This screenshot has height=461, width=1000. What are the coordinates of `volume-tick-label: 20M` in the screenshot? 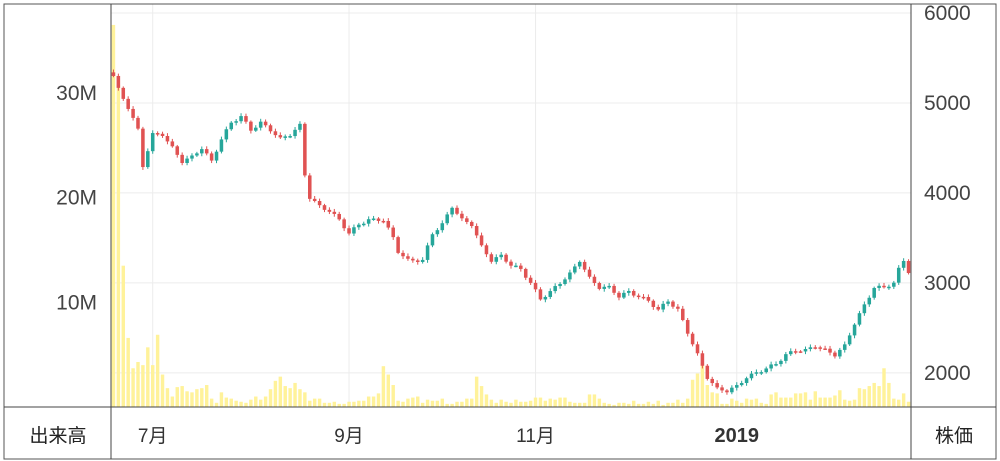 It's located at (76, 198).